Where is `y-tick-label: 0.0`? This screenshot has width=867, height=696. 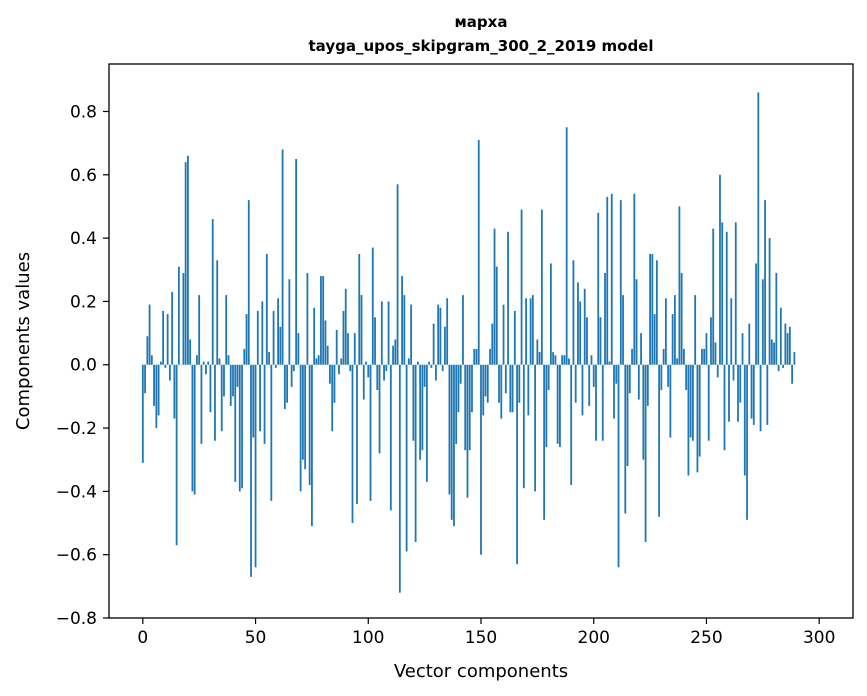 y-tick-label: 0.0 is located at coordinates (83, 366).